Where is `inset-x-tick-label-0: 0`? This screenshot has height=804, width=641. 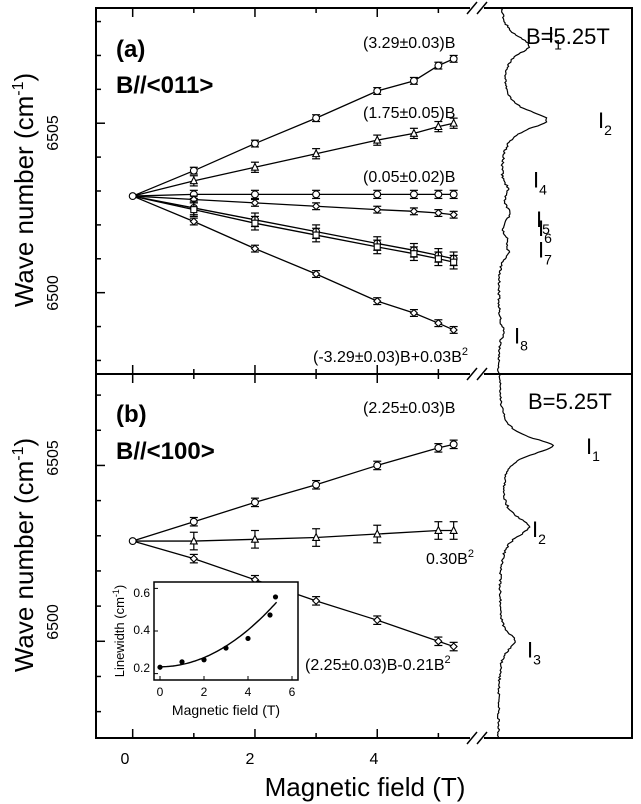
inset-x-tick-label-0: 0 is located at coordinates (160, 692).